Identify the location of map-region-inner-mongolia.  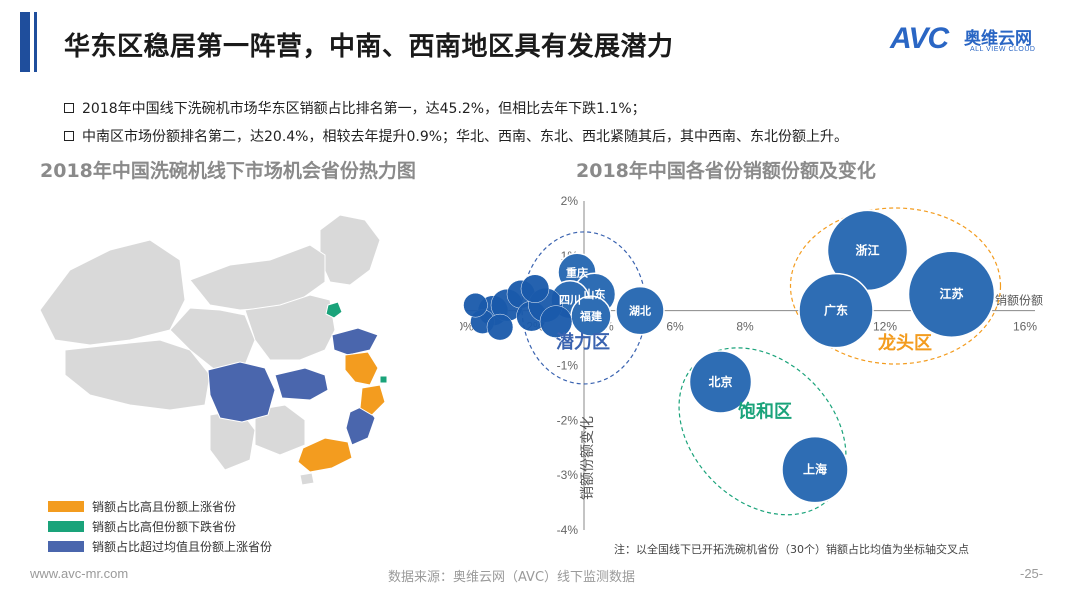
(257, 277).